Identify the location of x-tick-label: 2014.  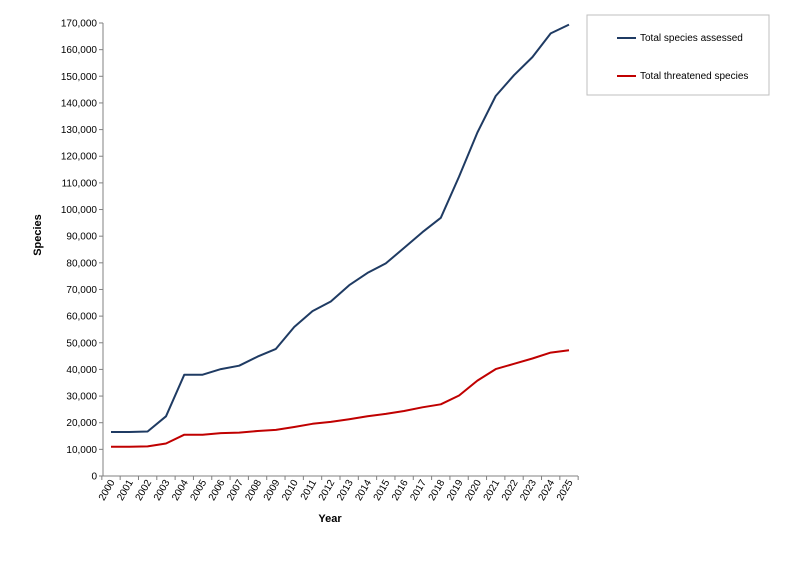
(363, 490).